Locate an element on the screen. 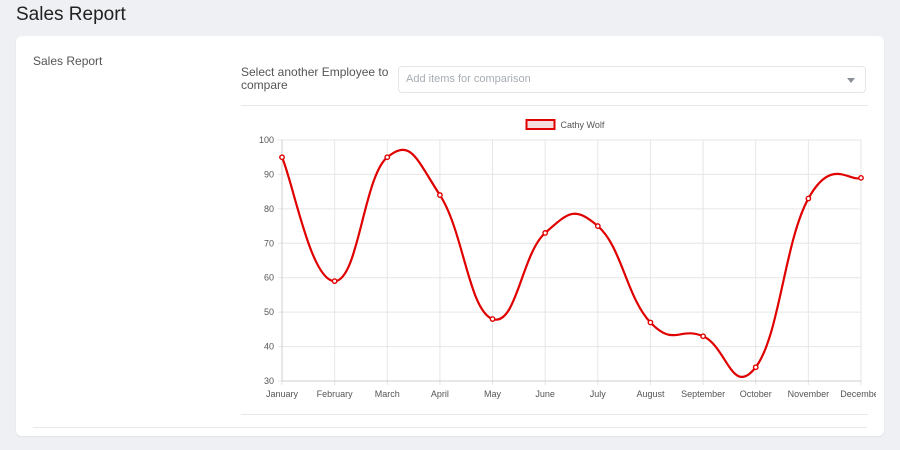 The height and width of the screenshot is (450, 900). x-tick-label: August is located at coordinates (650, 394).